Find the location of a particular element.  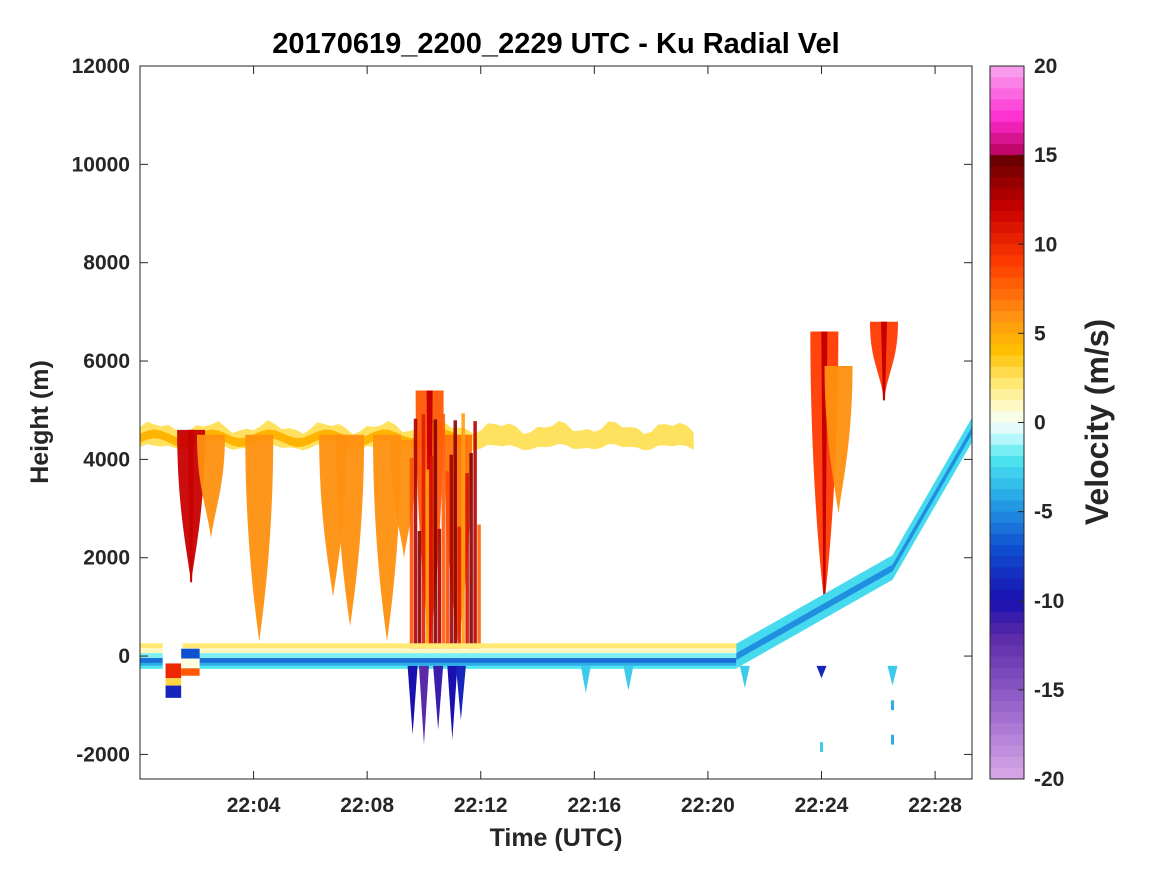

colorbar is located at coordinates (1007, 422).